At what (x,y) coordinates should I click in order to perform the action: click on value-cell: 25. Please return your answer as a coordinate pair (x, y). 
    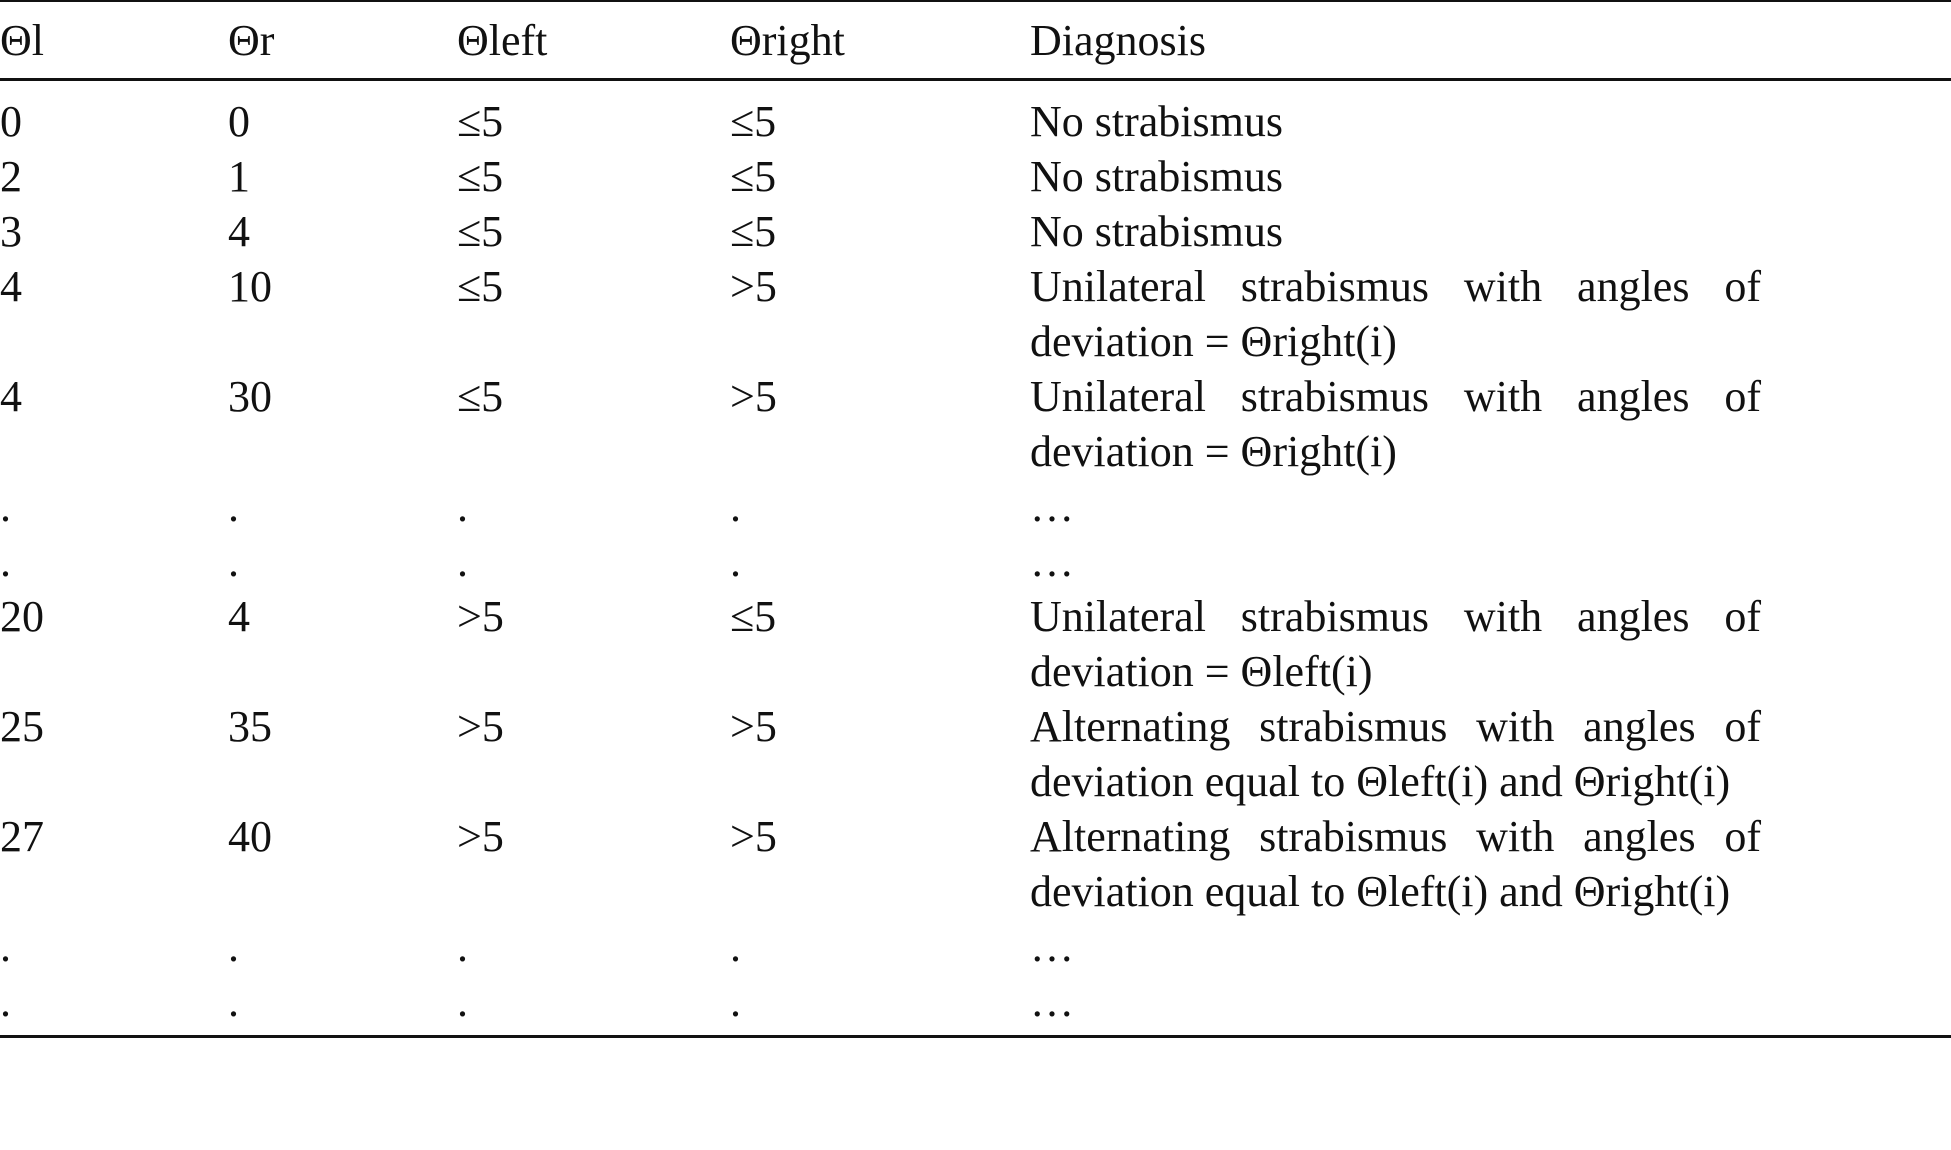
    Looking at the image, I should click on (22, 726).